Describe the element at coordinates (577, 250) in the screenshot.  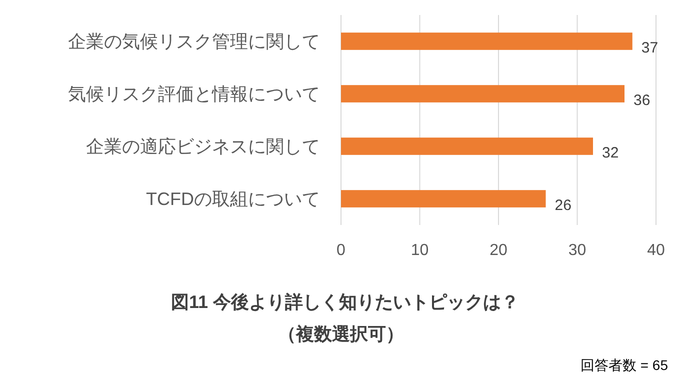
I see `x-tick-label: 30` at that location.